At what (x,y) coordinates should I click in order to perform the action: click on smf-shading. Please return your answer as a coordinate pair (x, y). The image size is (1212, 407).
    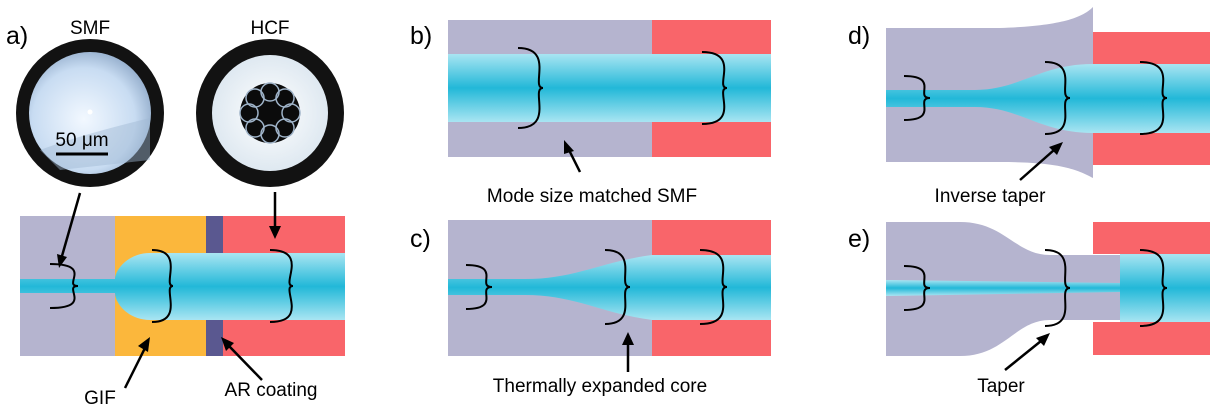
    Looking at the image, I should click on (95, 144).